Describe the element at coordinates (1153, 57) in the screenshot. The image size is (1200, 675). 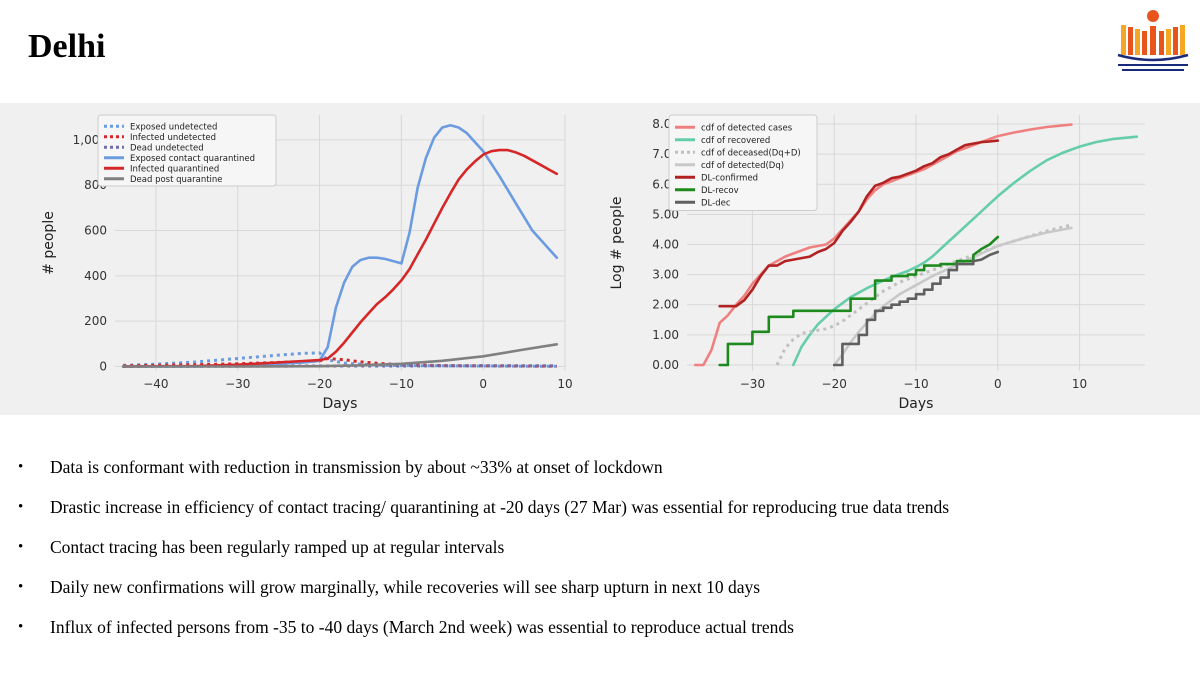
I see `logo-arc` at that location.